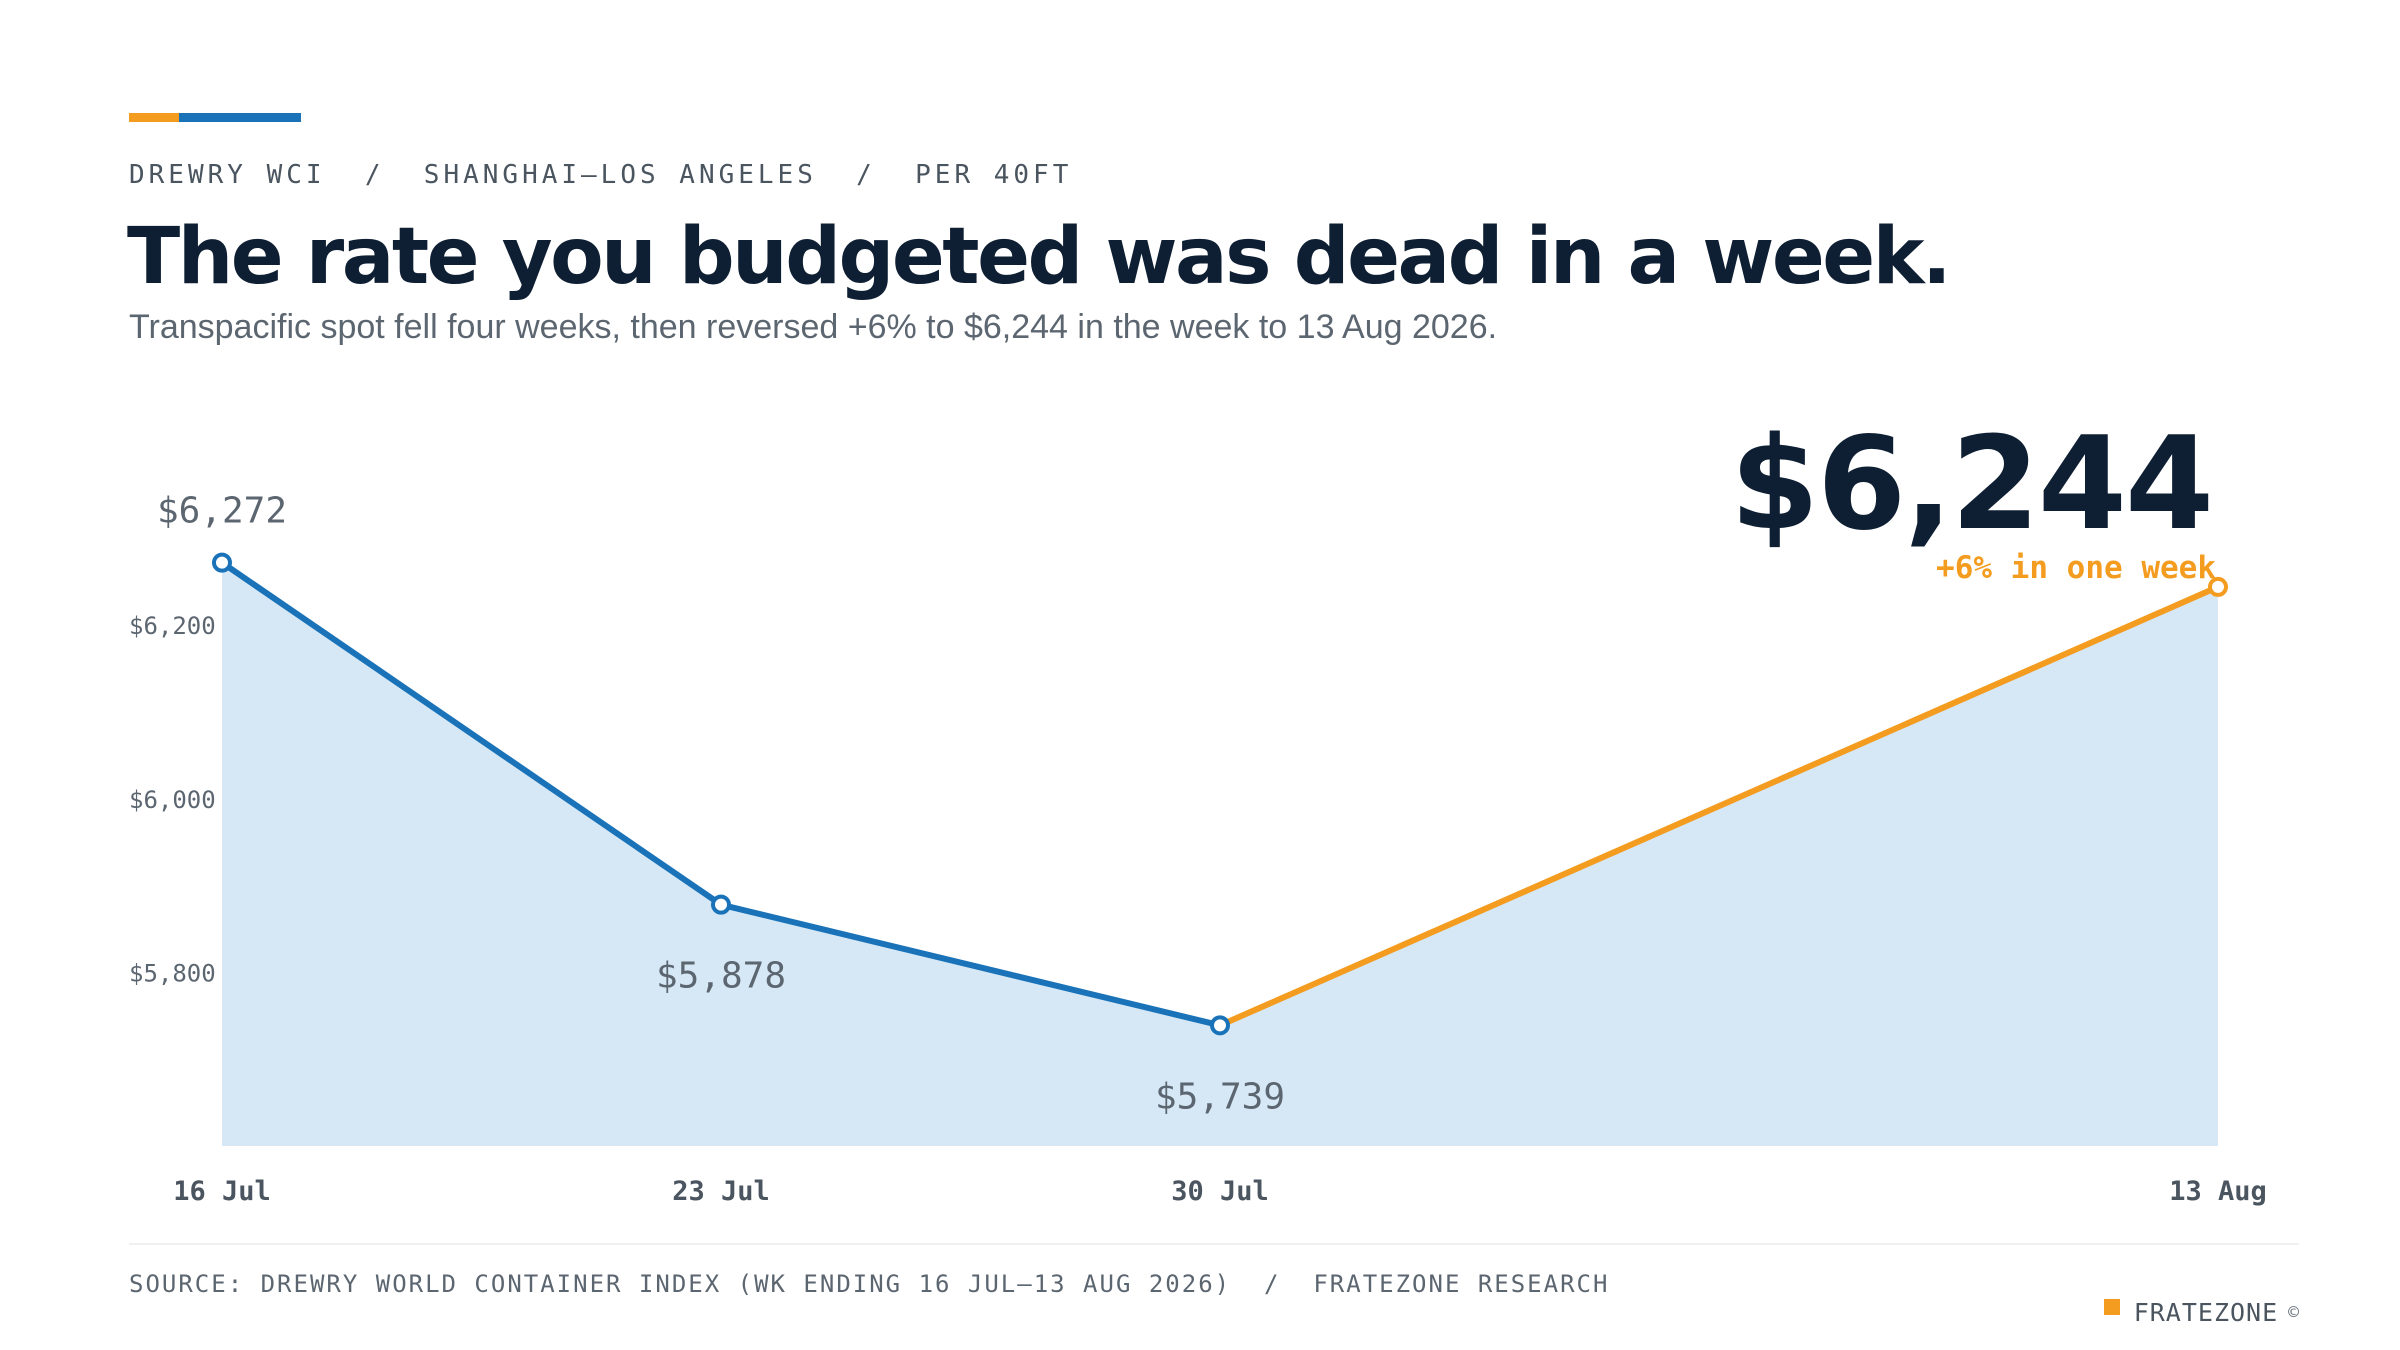 This screenshot has width=2400, height=1350. What do you see at coordinates (721, 1191) in the screenshot?
I see `x-tick-label: 23 Jul` at bounding box center [721, 1191].